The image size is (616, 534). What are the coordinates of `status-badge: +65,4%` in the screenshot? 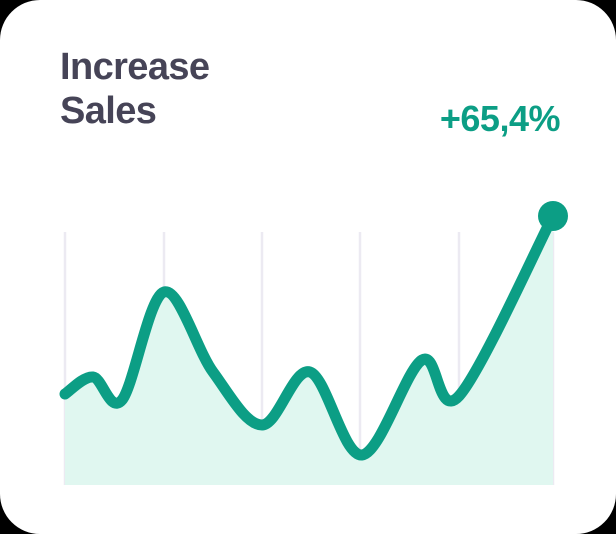 It's located at (500, 118).